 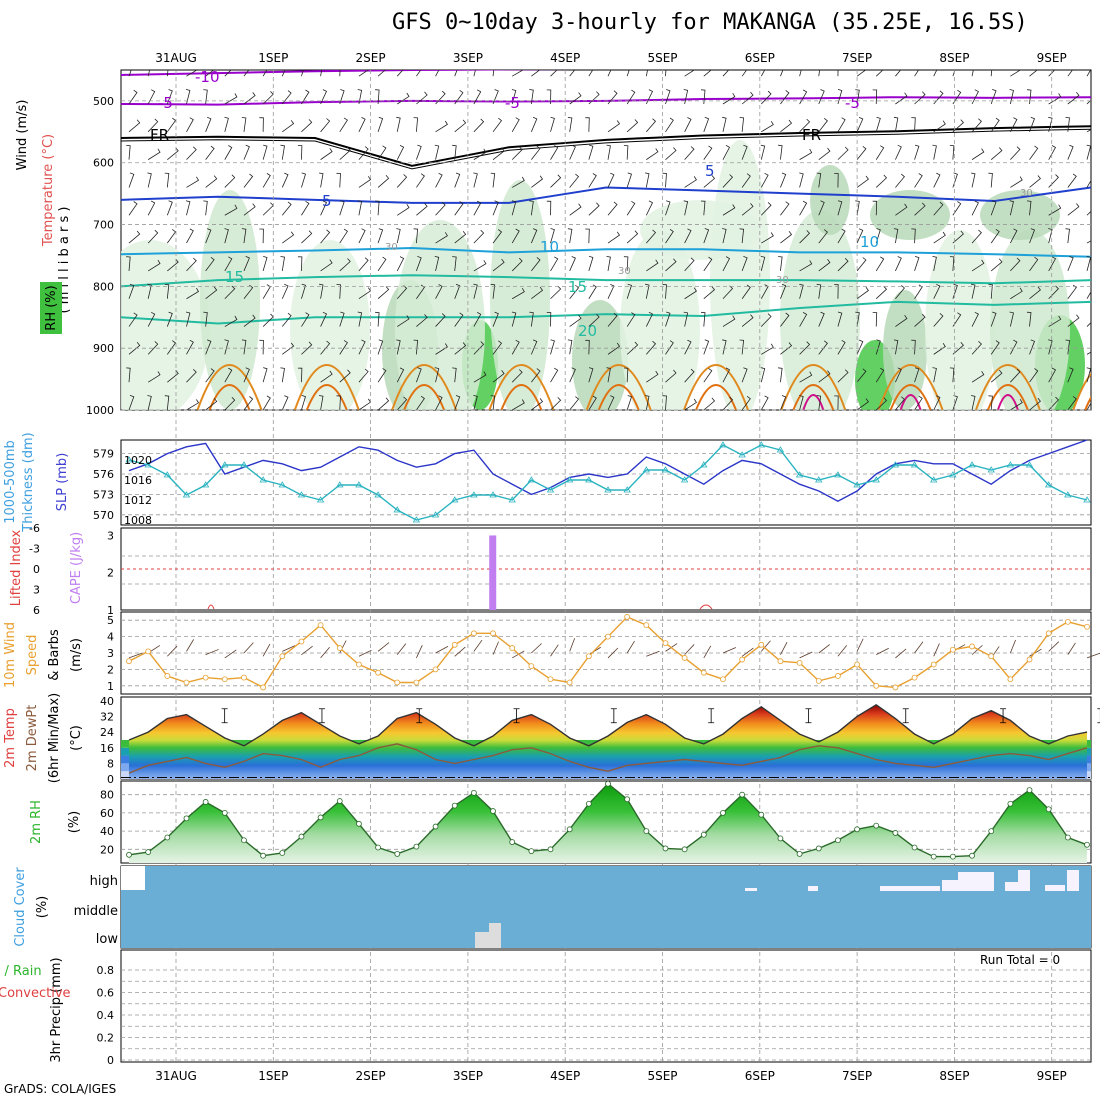 What do you see at coordinates (107, 939) in the screenshot?
I see `cloud-level-label: low` at bounding box center [107, 939].